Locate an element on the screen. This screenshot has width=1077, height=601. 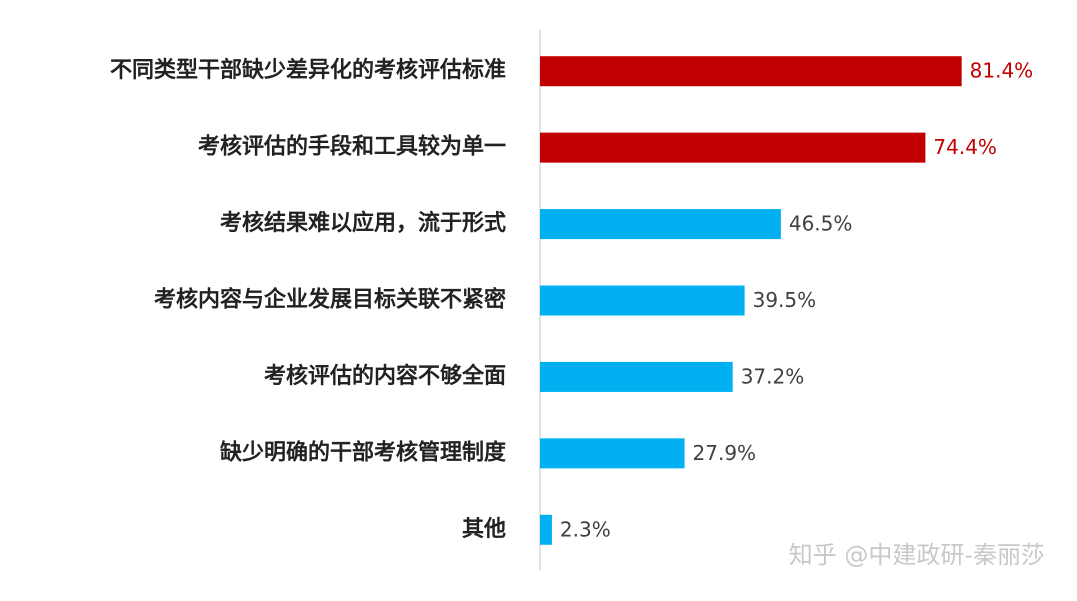
category-label: 缺少明确的干部考核管理制度 is located at coordinates (363, 452).